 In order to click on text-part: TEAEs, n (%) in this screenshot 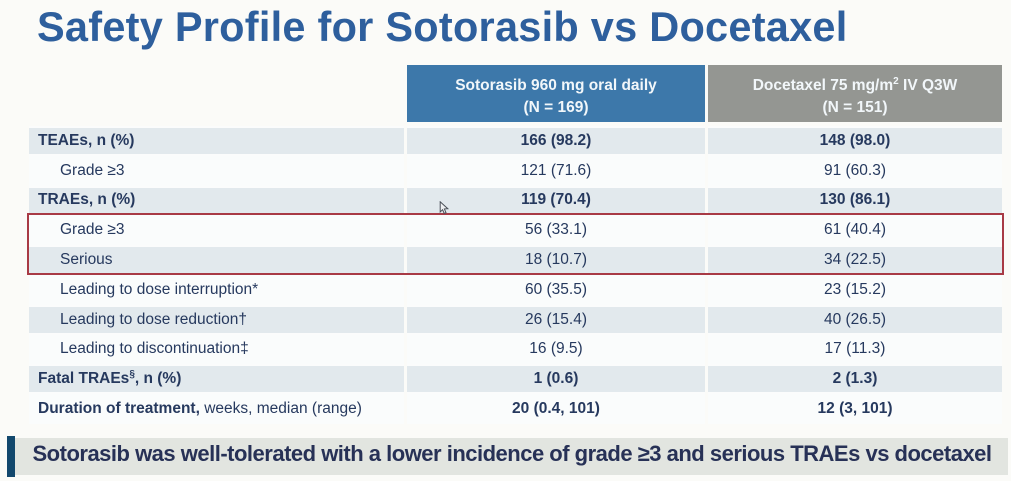, I will do `click(86, 140)`.